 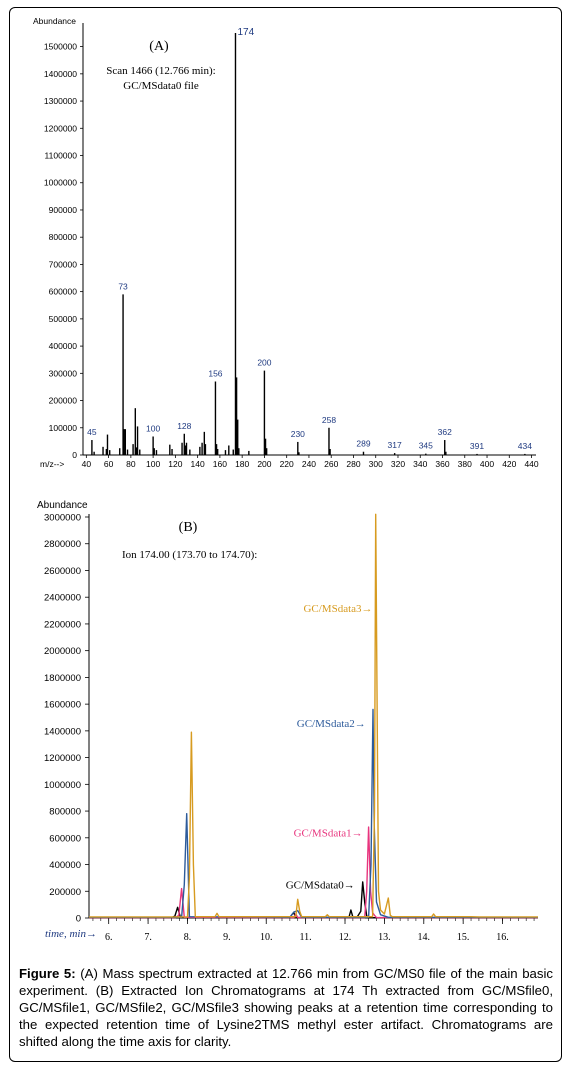 I want to click on y-tick-label: 1100000, so click(x=61, y=156).